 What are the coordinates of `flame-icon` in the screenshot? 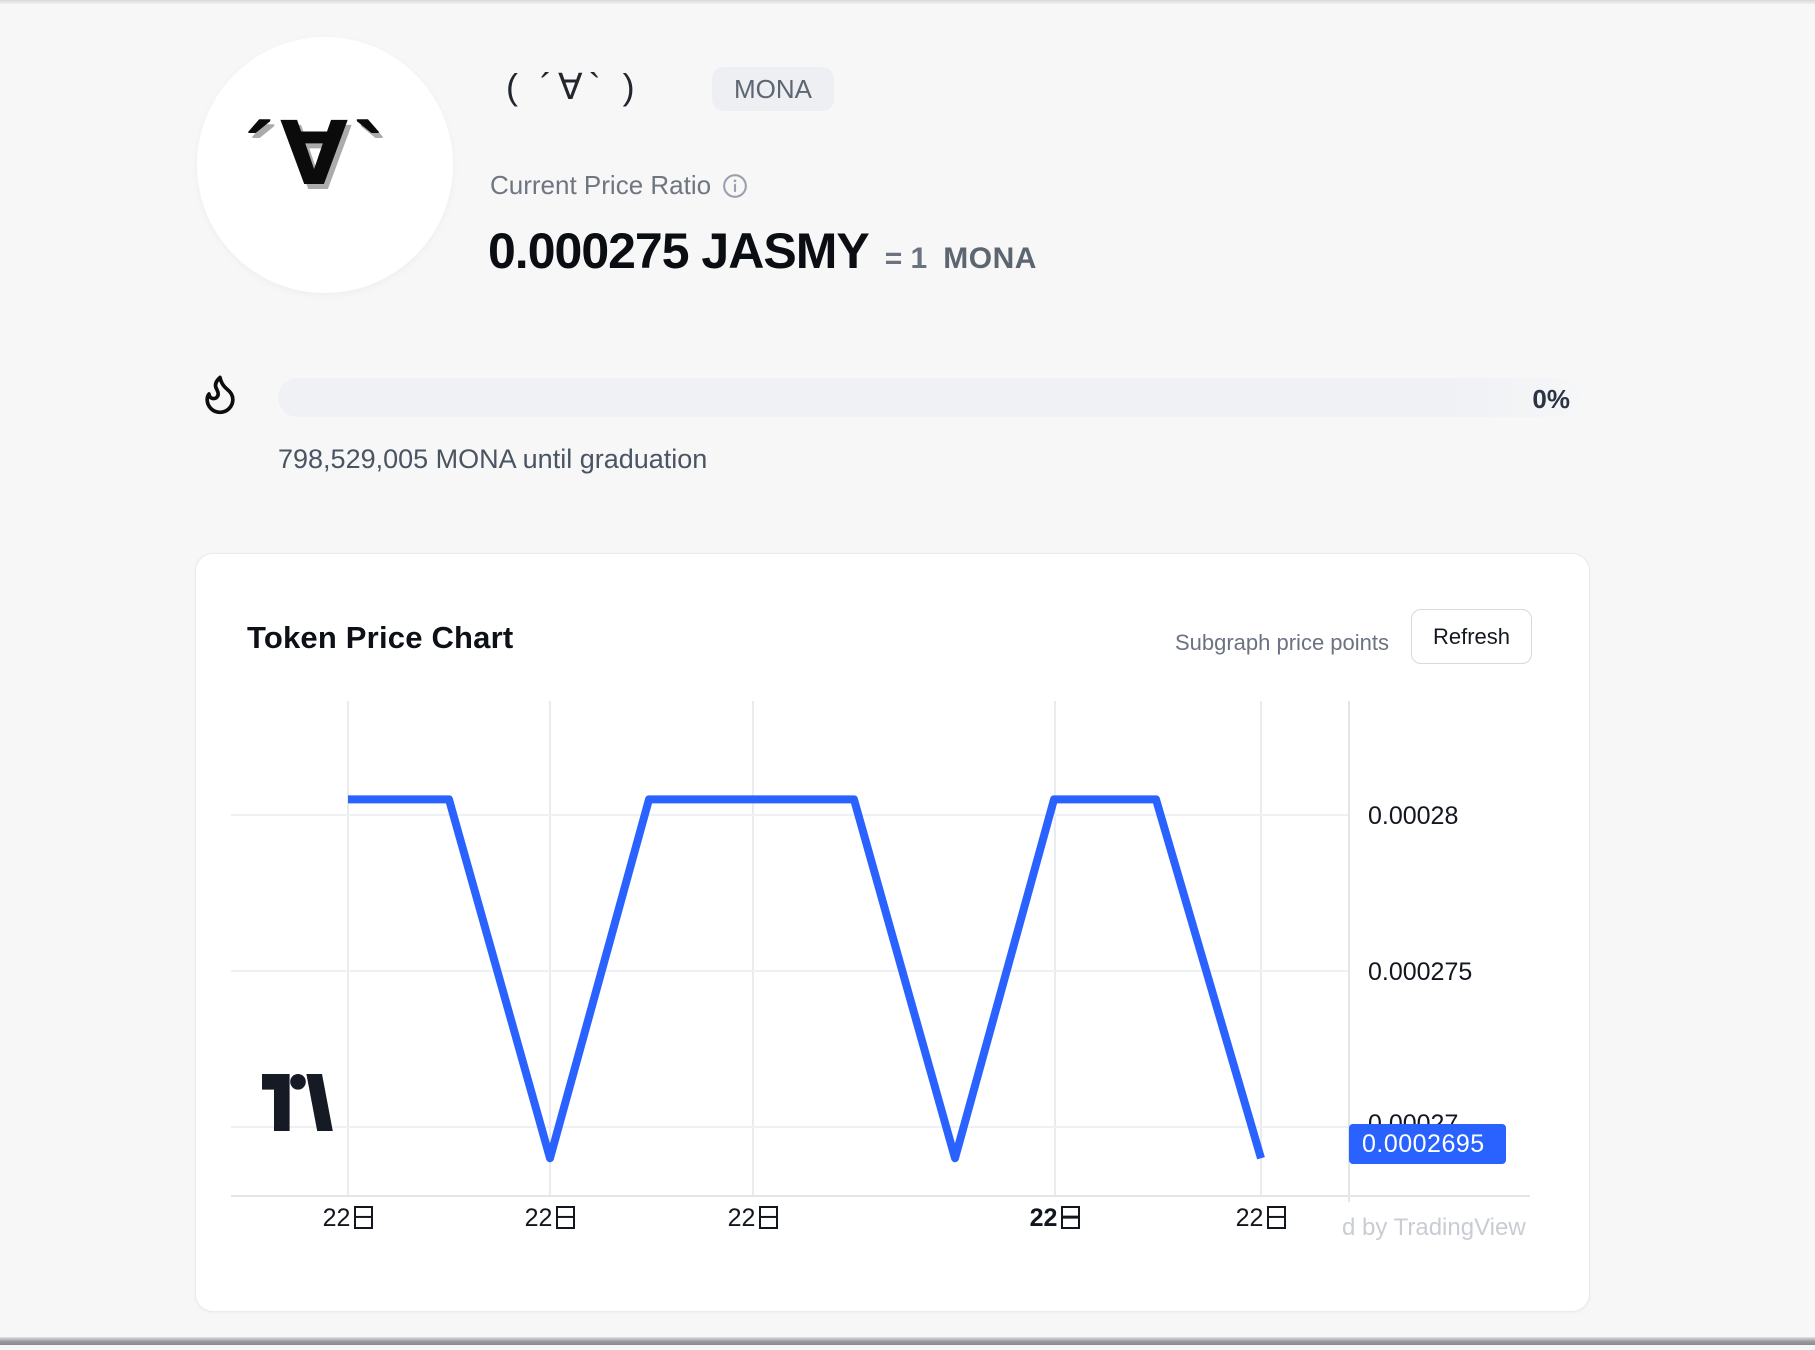 It's located at (220, 394).